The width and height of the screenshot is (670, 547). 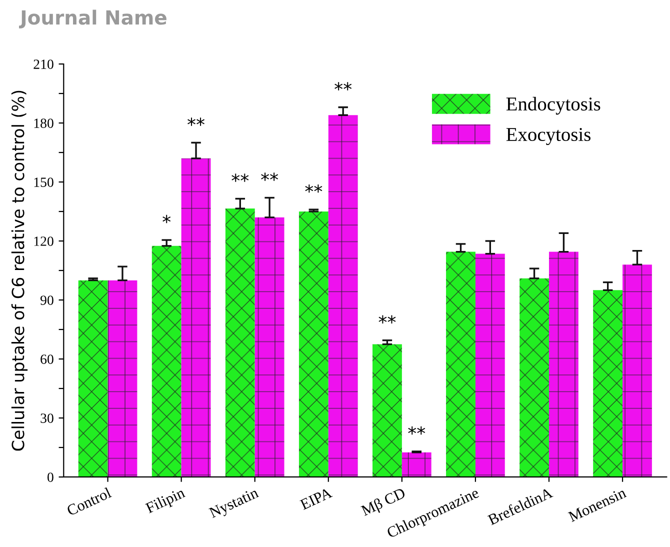 What do you see at coordinates (44, 64) in the screenshot?
I see `y-tick-label: 210` at bounding box center [44, 64].